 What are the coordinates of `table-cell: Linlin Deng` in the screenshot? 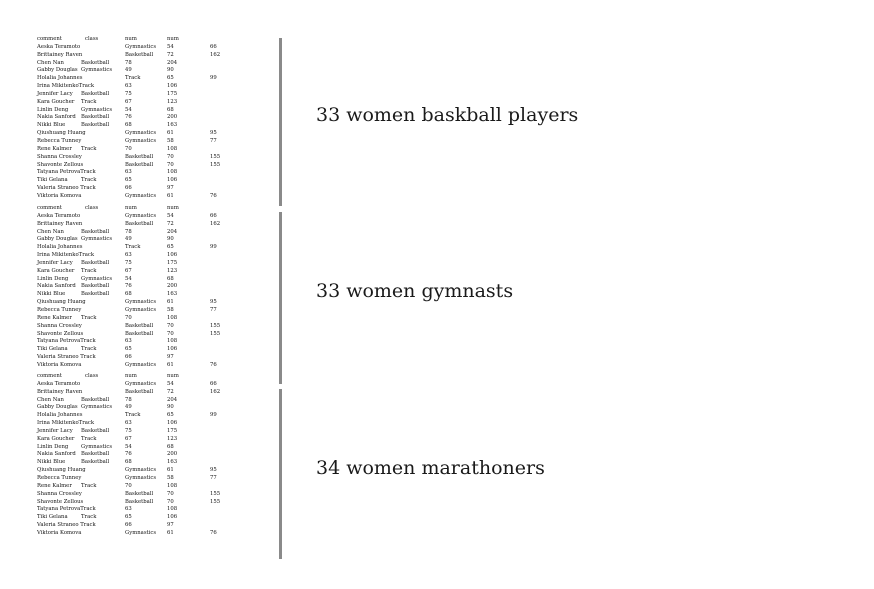 It's located at (53, 446).